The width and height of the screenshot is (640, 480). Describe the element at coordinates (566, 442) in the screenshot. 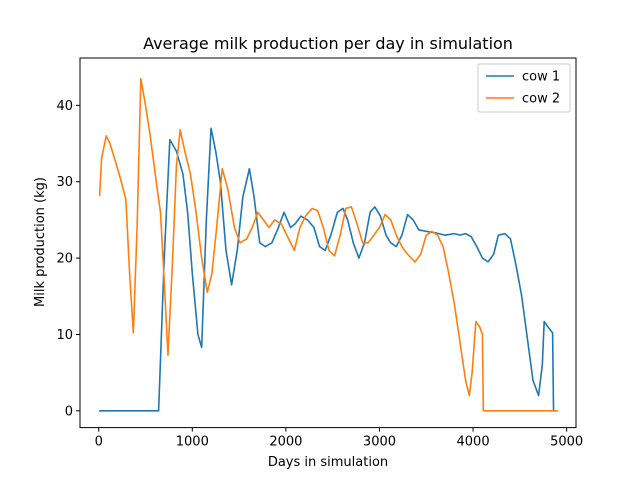

I see `x-tick-label: 5000` at that location.